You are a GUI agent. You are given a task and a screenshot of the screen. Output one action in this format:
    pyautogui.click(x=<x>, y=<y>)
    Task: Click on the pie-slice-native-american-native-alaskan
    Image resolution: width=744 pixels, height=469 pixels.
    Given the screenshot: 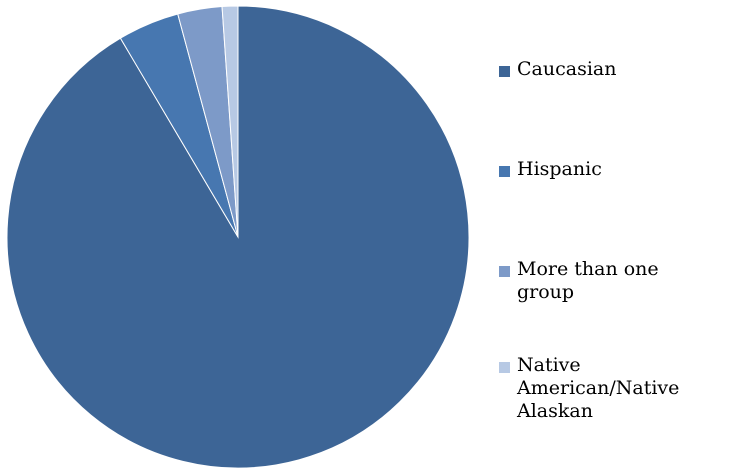 What is the action you would take?
    pyautogui.click(x=230, y=121)
    